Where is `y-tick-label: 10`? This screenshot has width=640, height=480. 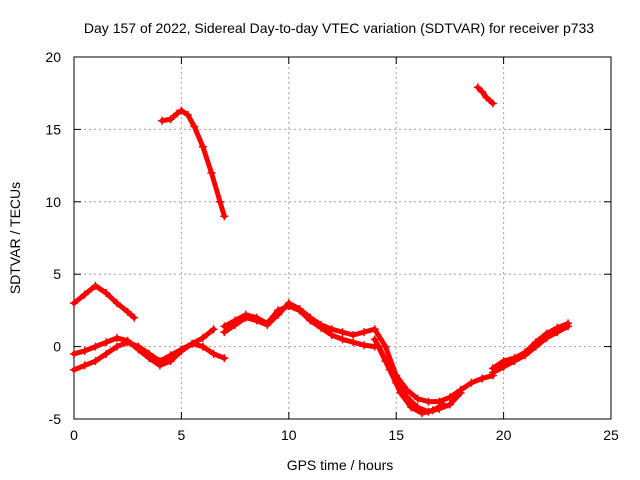 y-tick-label: 10 is located at coordinates (53, 202).